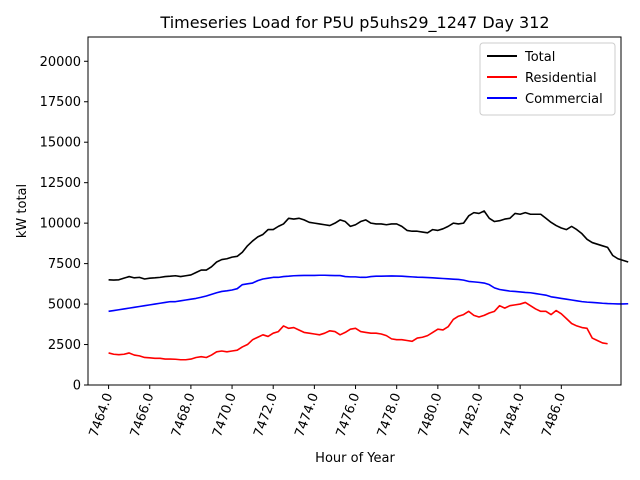 This screenshot has height=480, width=640. I want to click on series-line-commercial, so click(368, 293).